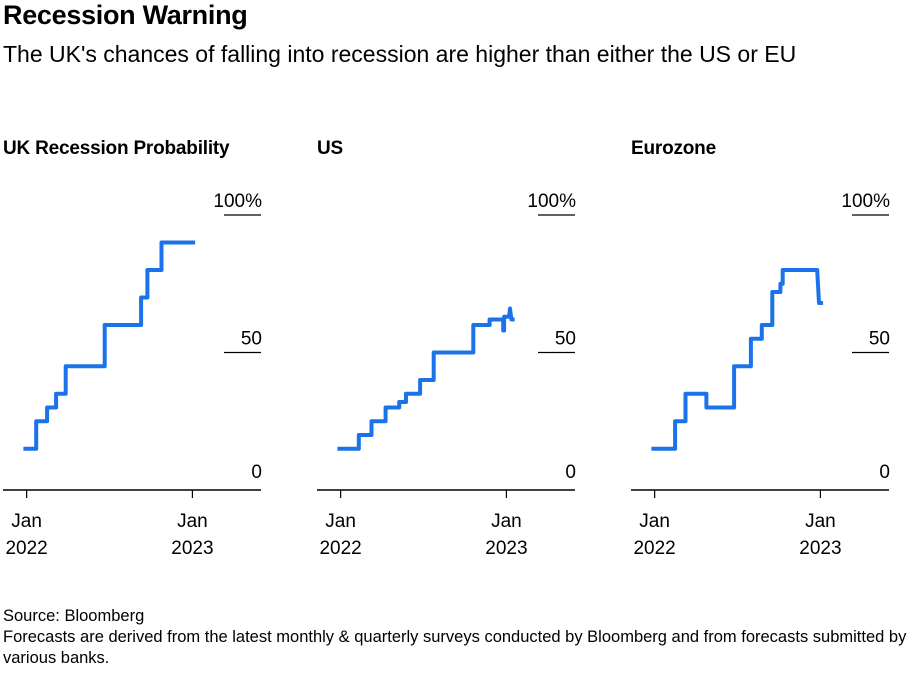 The image size is (911, 674). Describe the element at coordinates (74, 616) in the screenshot. I see `source-note: Source: Bloomberg` at that location.